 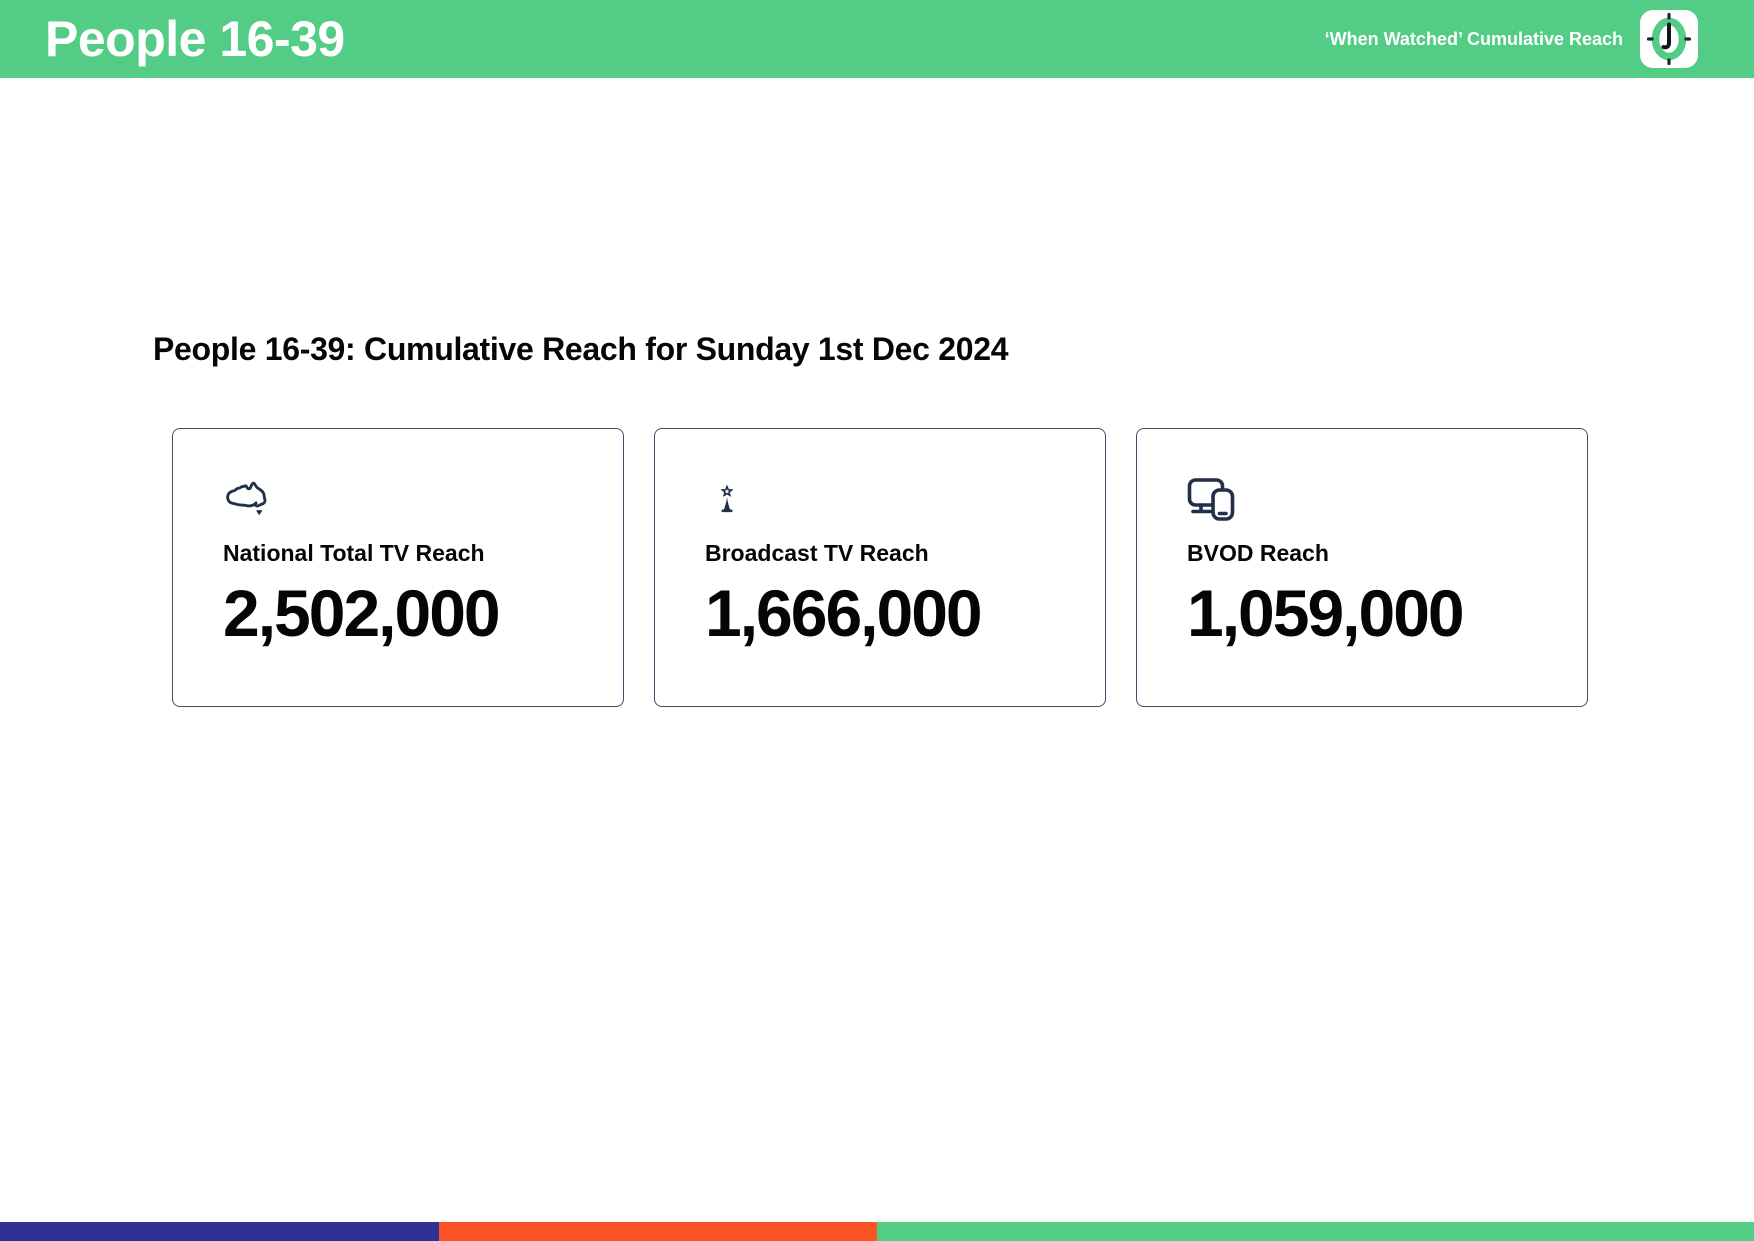 I want to click on footer-segment-orange, so click(x=657, y=1231).